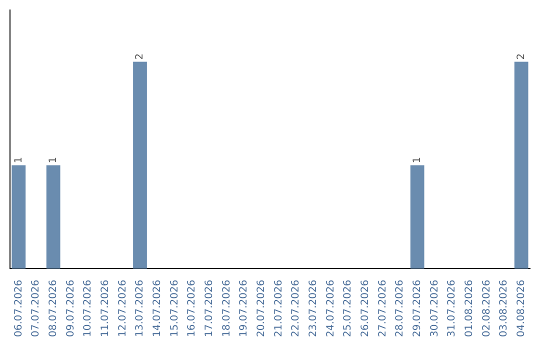 The image size is (540, 340). What do you see at coordinates (504, 309) in the screenshot?
I see `x-tick-label: 03.08.2026` at bounding box center [504, 309].